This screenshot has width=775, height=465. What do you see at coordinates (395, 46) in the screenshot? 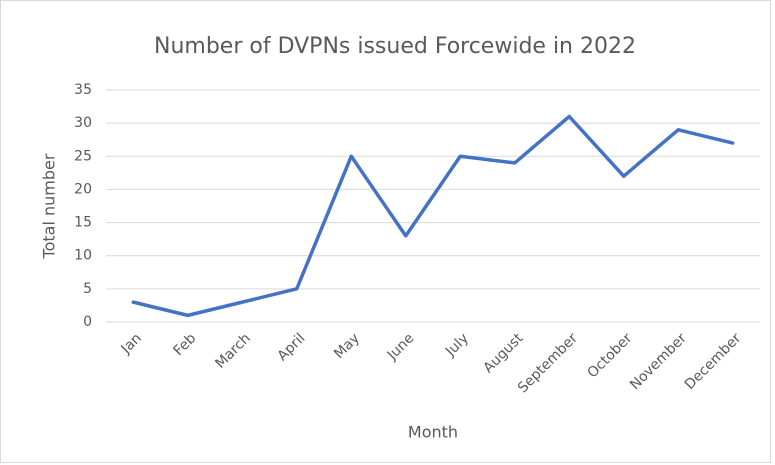
I see `chart-title: Number of DVPNs issued Forcewide in 2022` at bounding box center [395, 46].